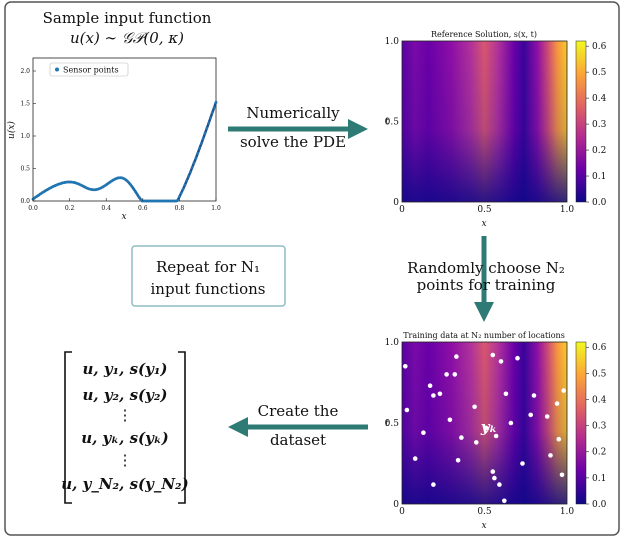 The height and width of the screenshot is (539, 624). What do you see at coordinates (581, 423) in the screenshot?
I see `training-colorbar` at bounding box center [581, 423].